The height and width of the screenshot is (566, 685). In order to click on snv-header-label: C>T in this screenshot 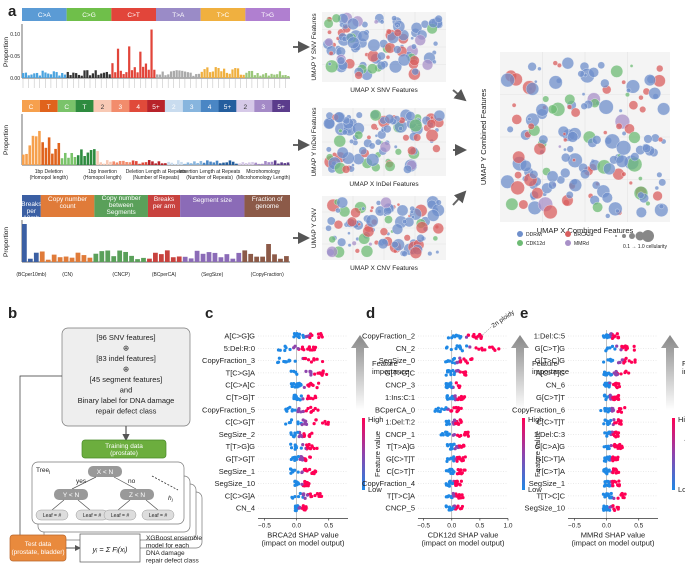, I will do `click(133, 15)`.